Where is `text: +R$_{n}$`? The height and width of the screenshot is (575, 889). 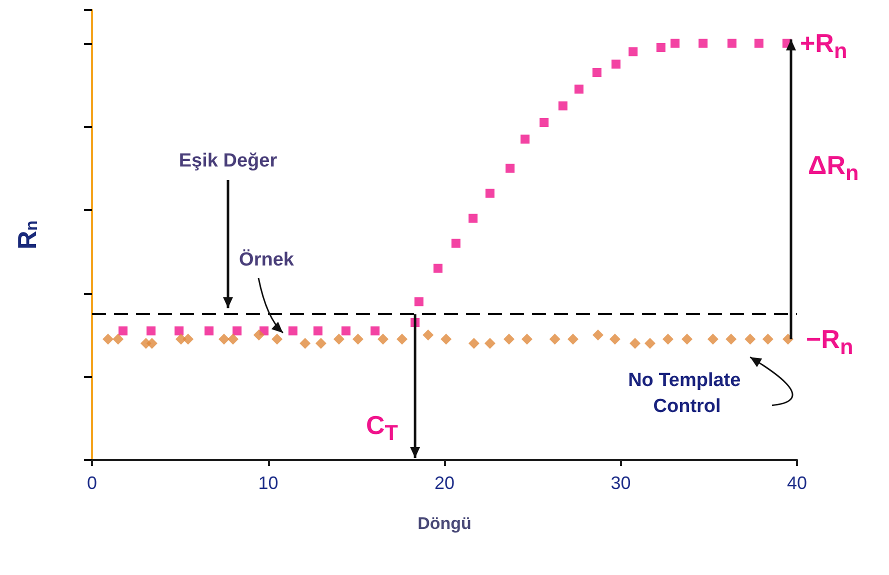
text: +R$_{n}$ is located at coordinates (824, 46).